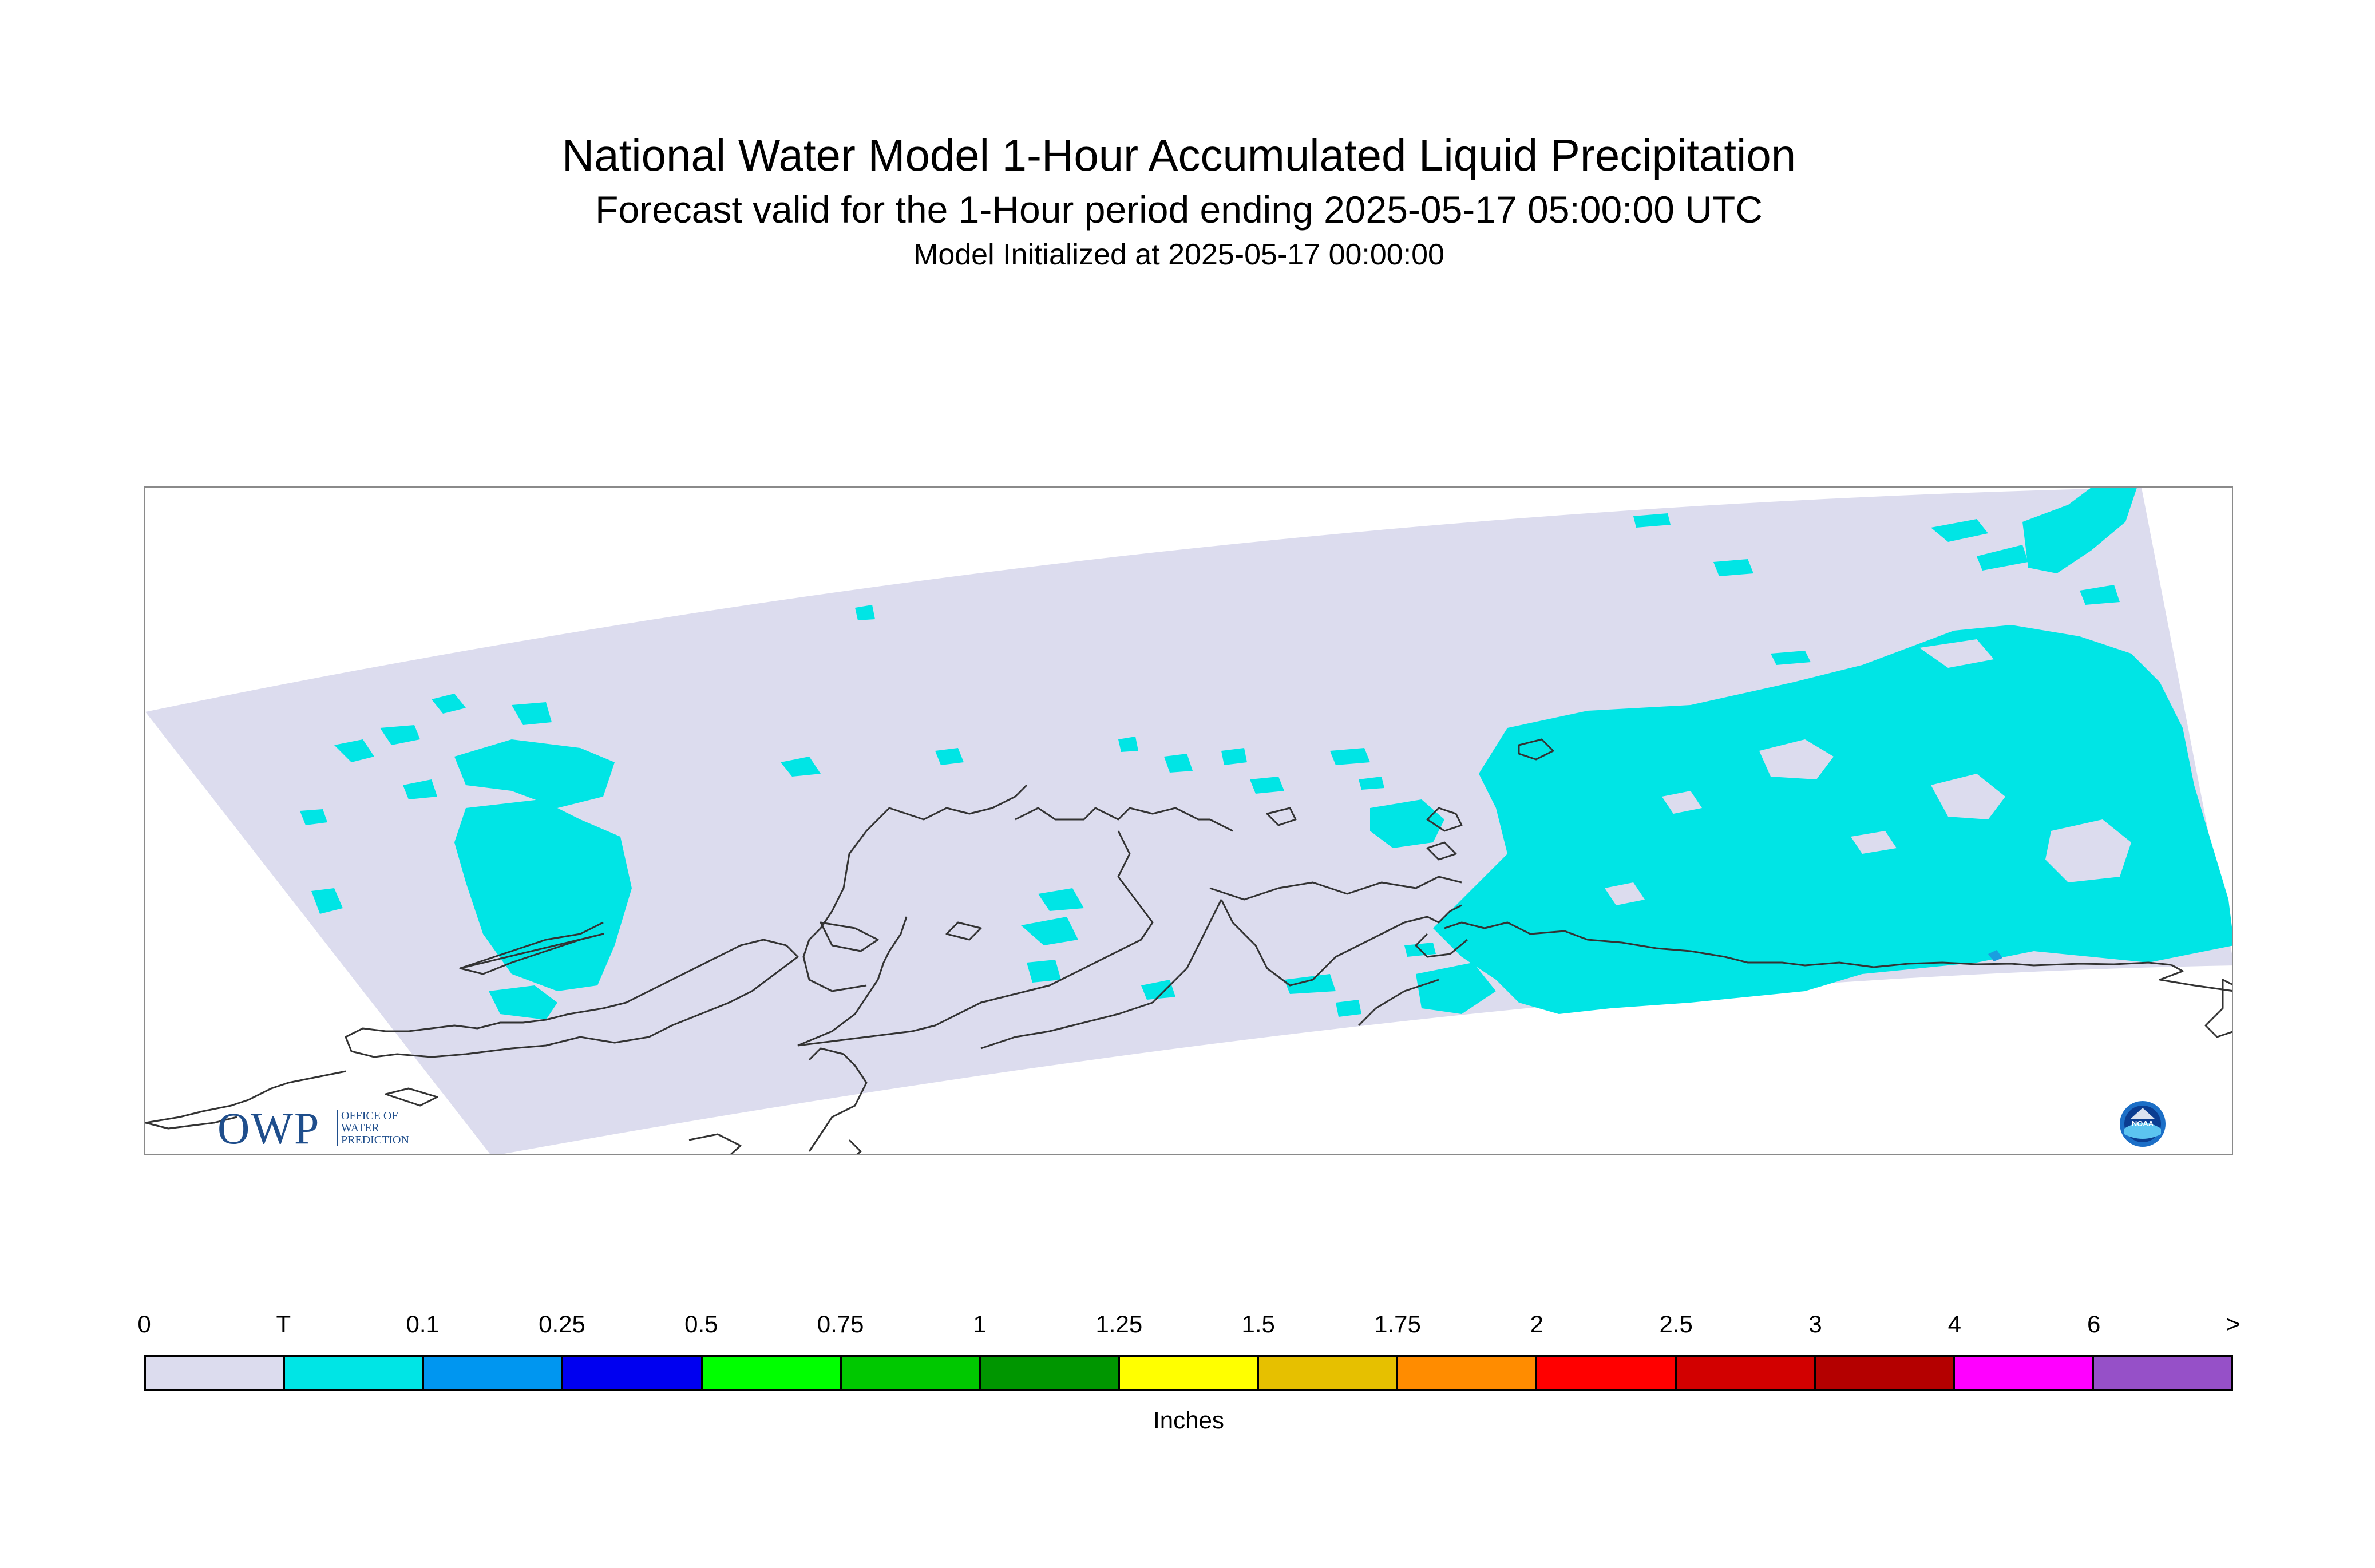 This screenshot has height=1568, width=2375. I want to click on legend-tick-label: 0.25, so click(562, 1323).